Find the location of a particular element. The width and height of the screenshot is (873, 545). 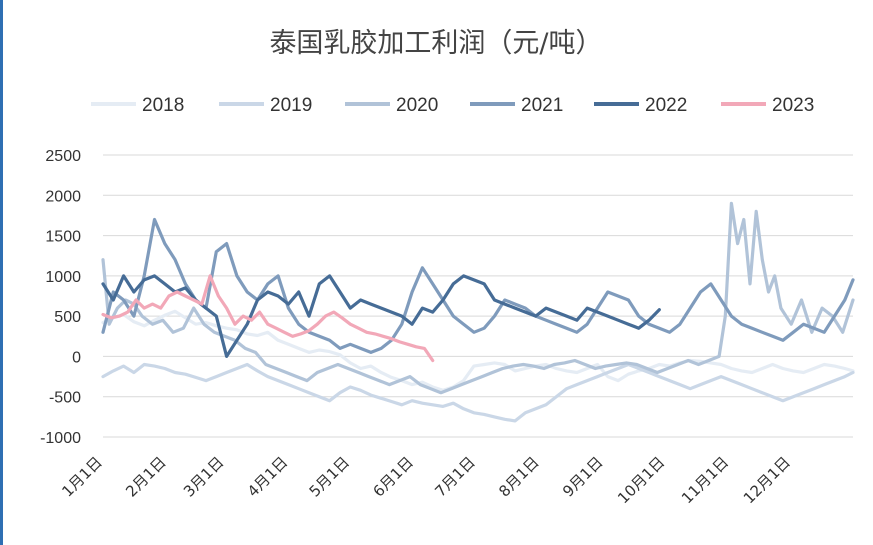

x-tick-label: 6月1日 is located at coordinates (393, 476).